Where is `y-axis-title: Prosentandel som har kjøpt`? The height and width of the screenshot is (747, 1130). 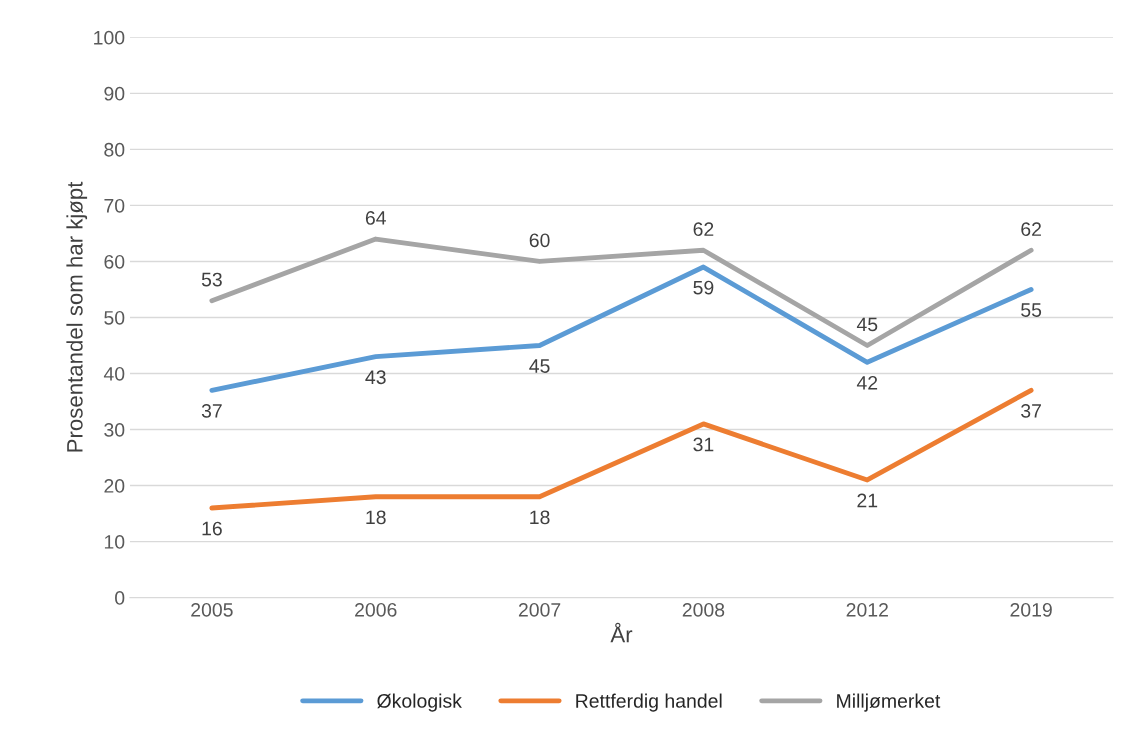
y-axis-title: Prosentandel som har kjøpt is located at coordinates (77, 316).